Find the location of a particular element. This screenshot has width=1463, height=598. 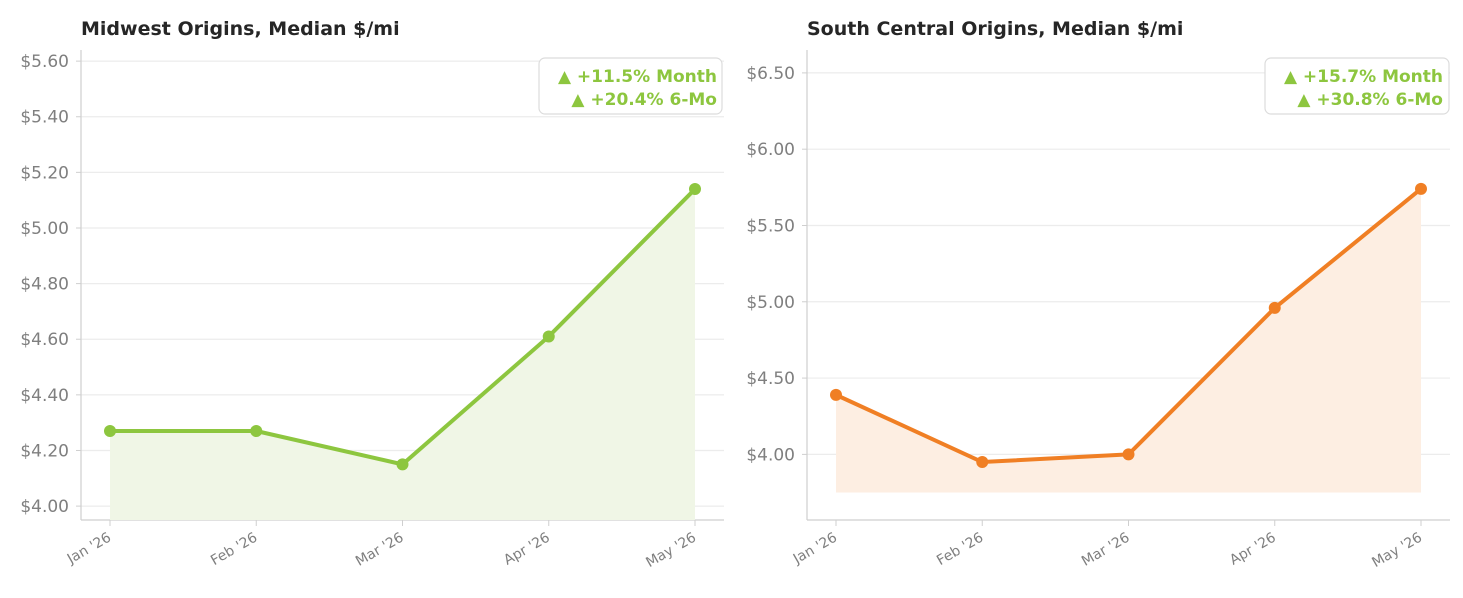

y-tick-label: $5.60 is located at coordinates (44, 62).